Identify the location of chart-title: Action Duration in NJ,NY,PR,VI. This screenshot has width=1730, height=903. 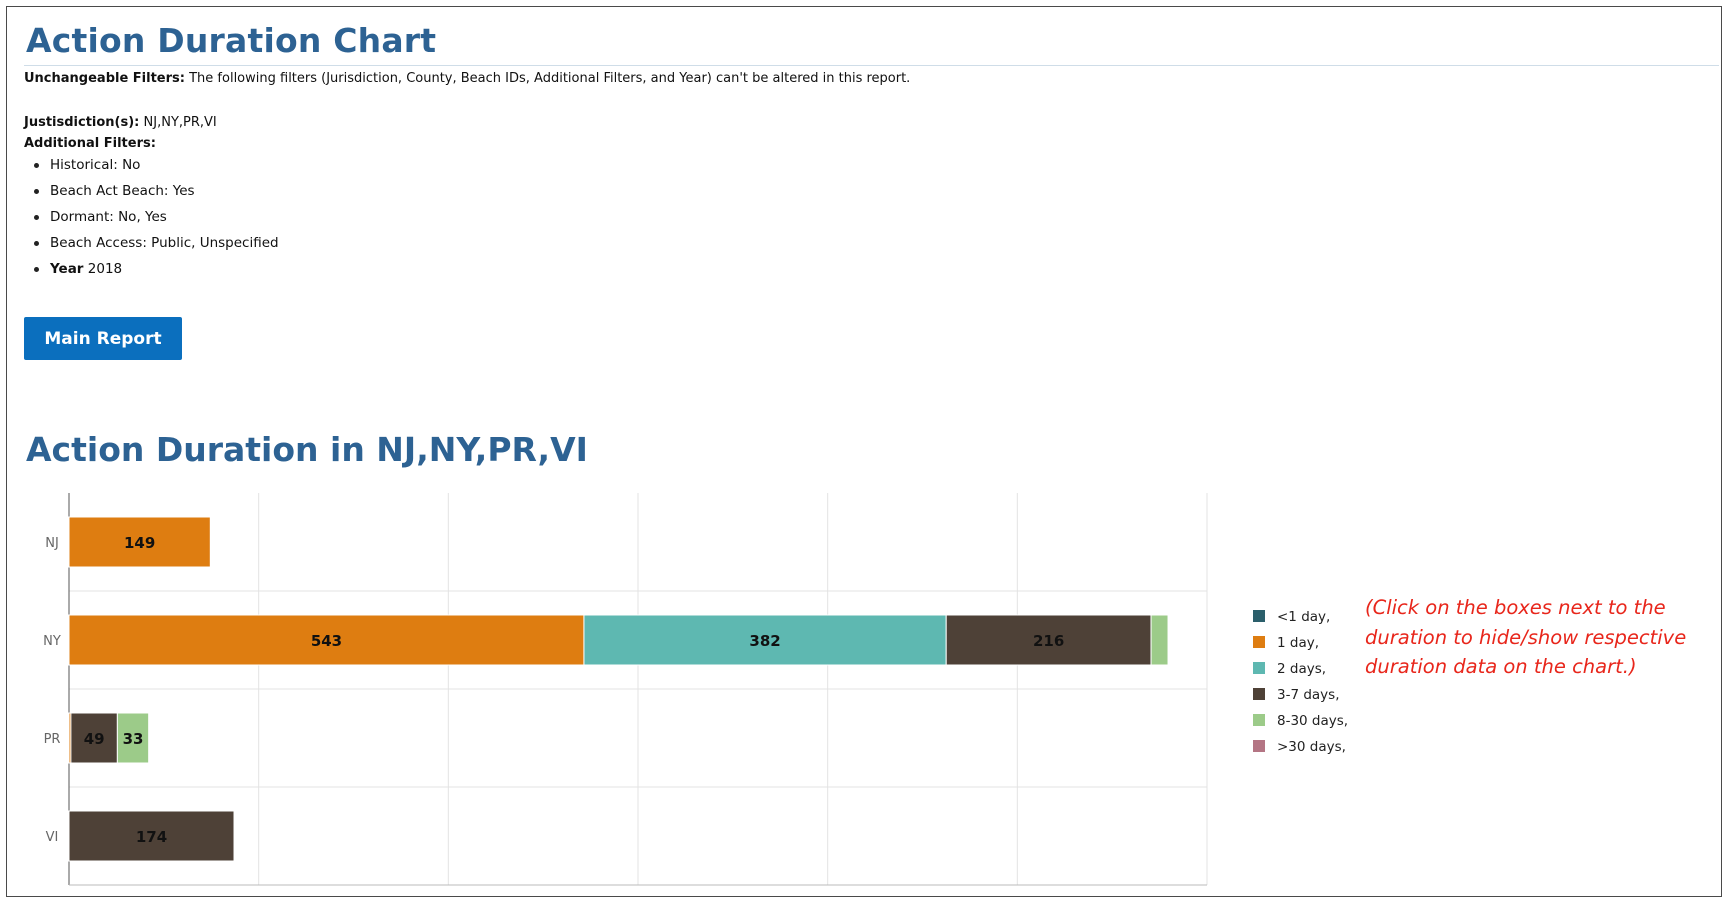
(307, 449).